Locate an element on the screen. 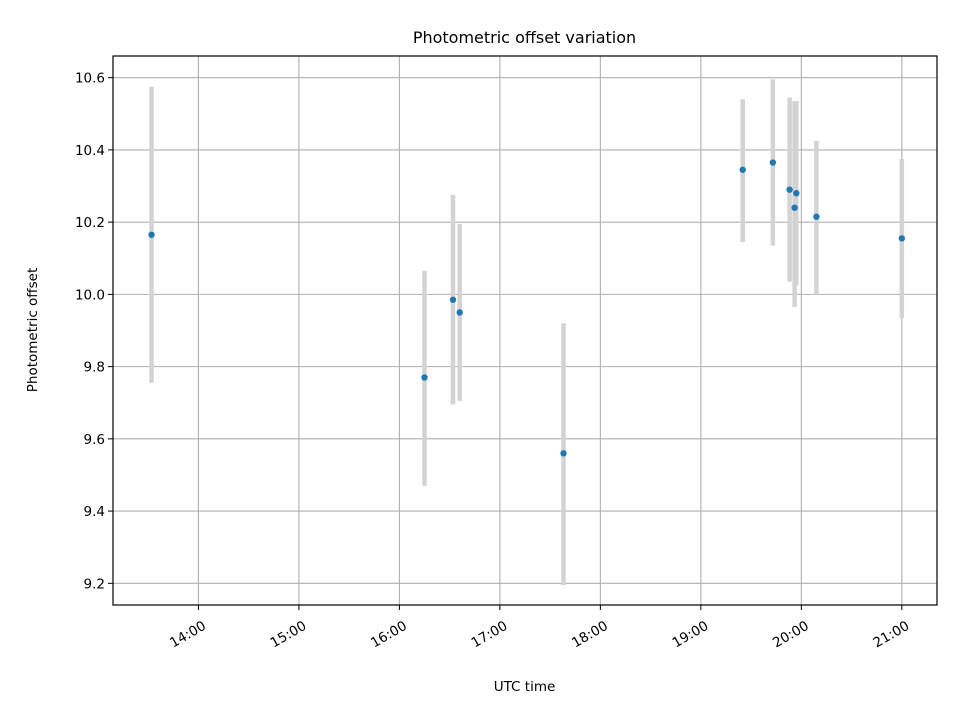 Image resolution: width=960 pixels, height=720 pixels. y-tick-label: 10.4 is located at coordinates (90, 151).